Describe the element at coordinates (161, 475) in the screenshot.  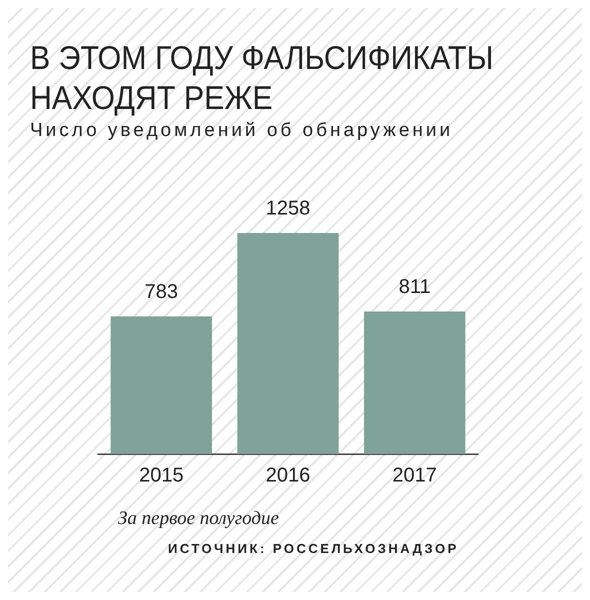
I see `x-tick-label: 2015` at that location.